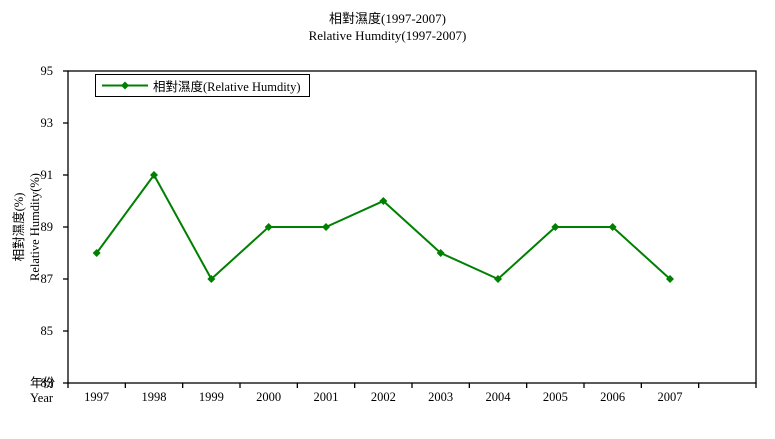  What do you see at coordinates (612, 397) in the screenshot?
I see `x-category-label: 2006` at bounding box center [612, 397].